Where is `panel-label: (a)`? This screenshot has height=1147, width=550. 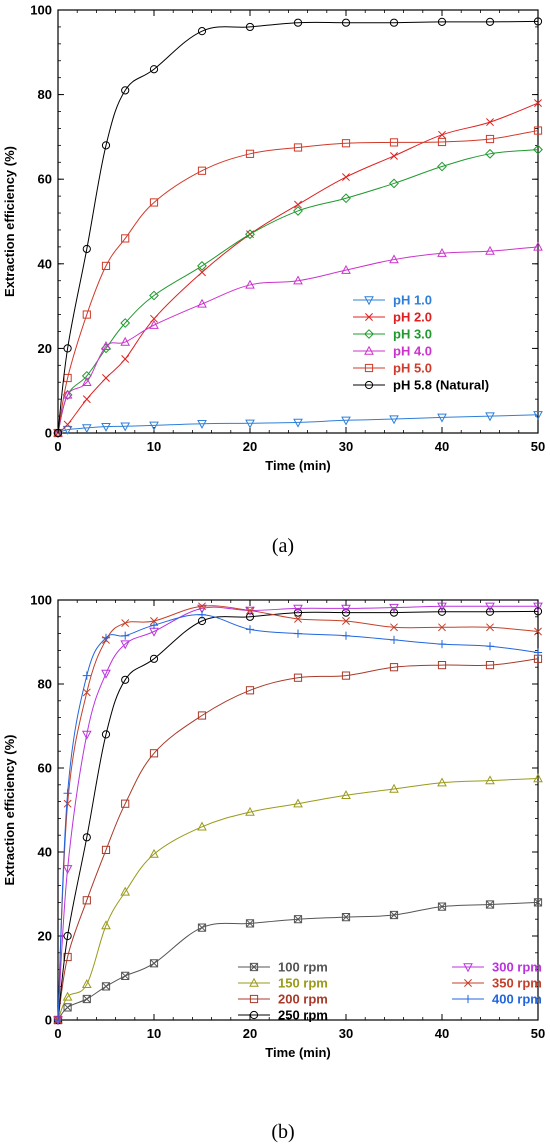 panel-label: (a) is located at coordinates (283, 546).